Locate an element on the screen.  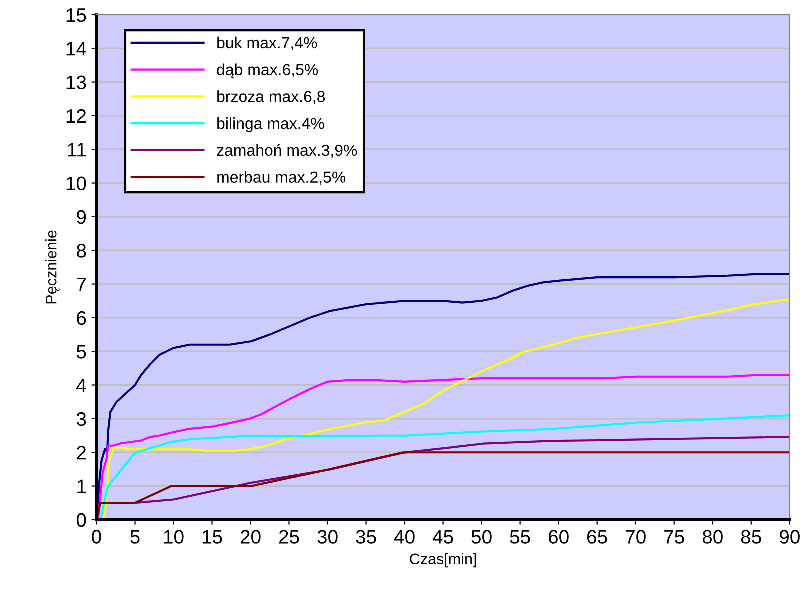
y-tick-label: 4 is located at coordinates (81, 385).